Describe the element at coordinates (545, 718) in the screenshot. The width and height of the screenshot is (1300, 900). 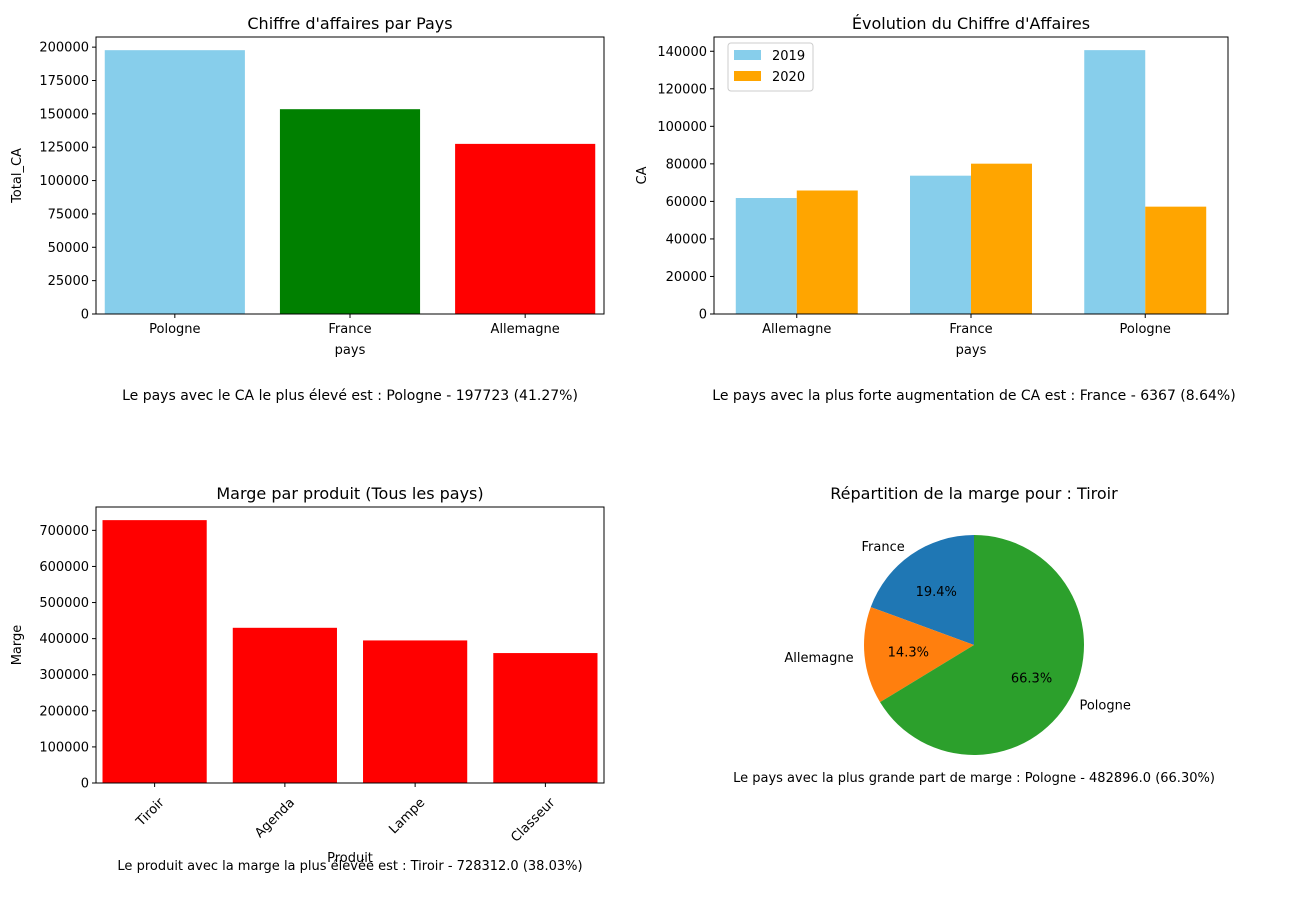
I see `bar-Classeur` at that location.